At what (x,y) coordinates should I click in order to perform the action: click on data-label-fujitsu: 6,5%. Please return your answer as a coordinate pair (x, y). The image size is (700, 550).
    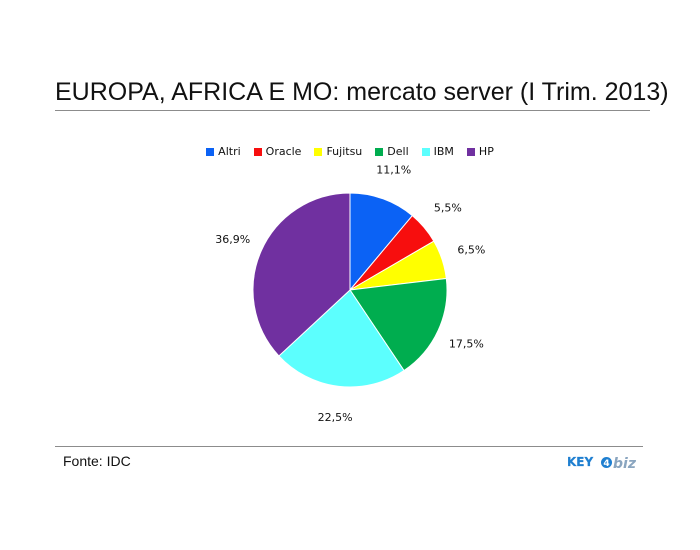
    Looking at the image, I should click on (471, 249).